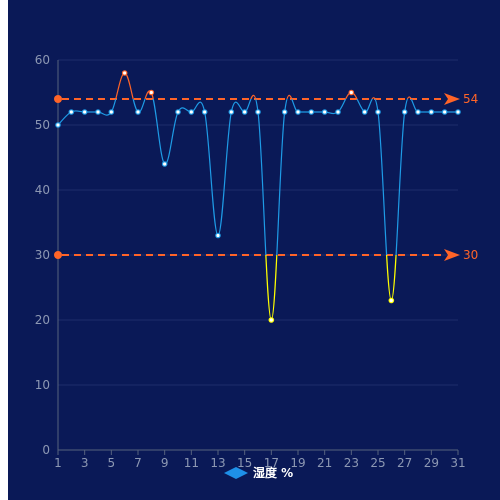 The width and height of the screenshot is (500, 500). I want to click on x-tick-label: 7, so click(138, 463).